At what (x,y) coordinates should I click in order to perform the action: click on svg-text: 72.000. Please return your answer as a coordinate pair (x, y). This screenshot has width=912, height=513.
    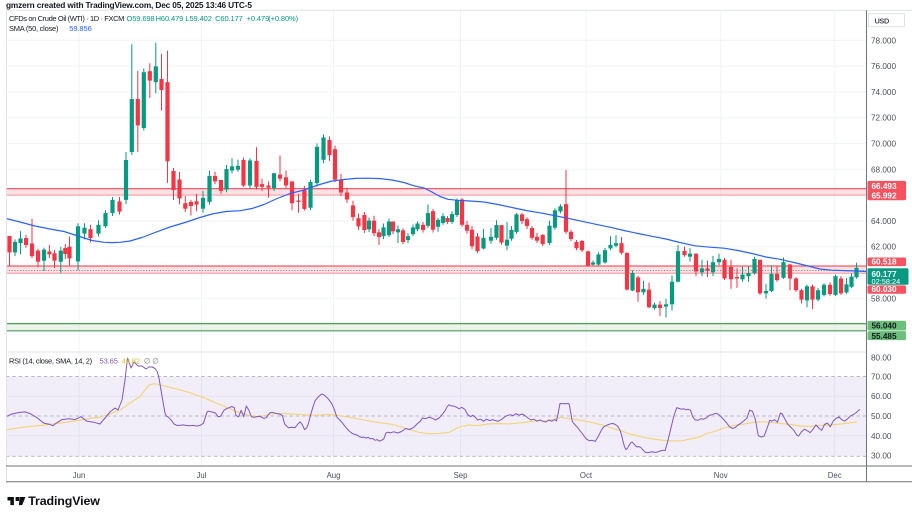
    Looking at the image, I should click on (883, 118).